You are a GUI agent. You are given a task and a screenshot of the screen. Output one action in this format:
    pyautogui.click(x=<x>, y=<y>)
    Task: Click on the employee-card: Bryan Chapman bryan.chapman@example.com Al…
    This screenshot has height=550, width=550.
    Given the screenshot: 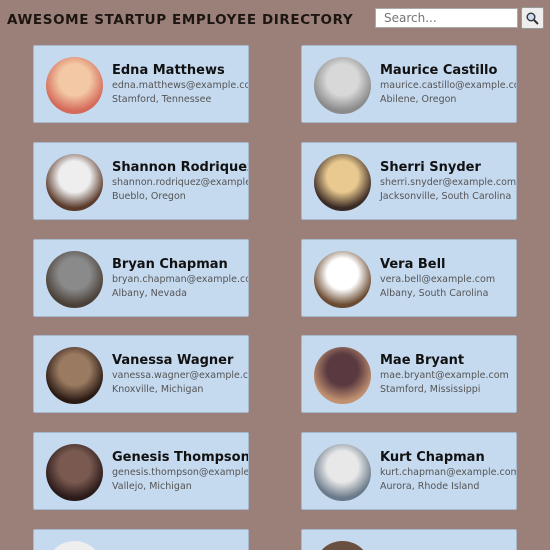 What is the action you would take?
    pyautogui.click(x=141, y=277)
    